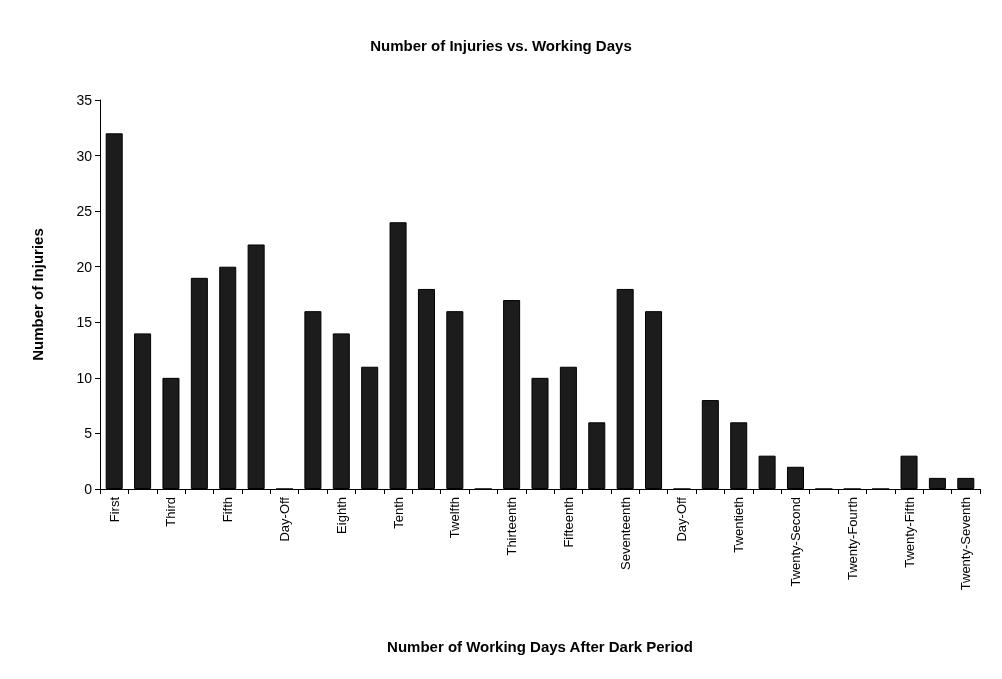  I want to click on x-tick-label: Eighth, so click(341, 515).